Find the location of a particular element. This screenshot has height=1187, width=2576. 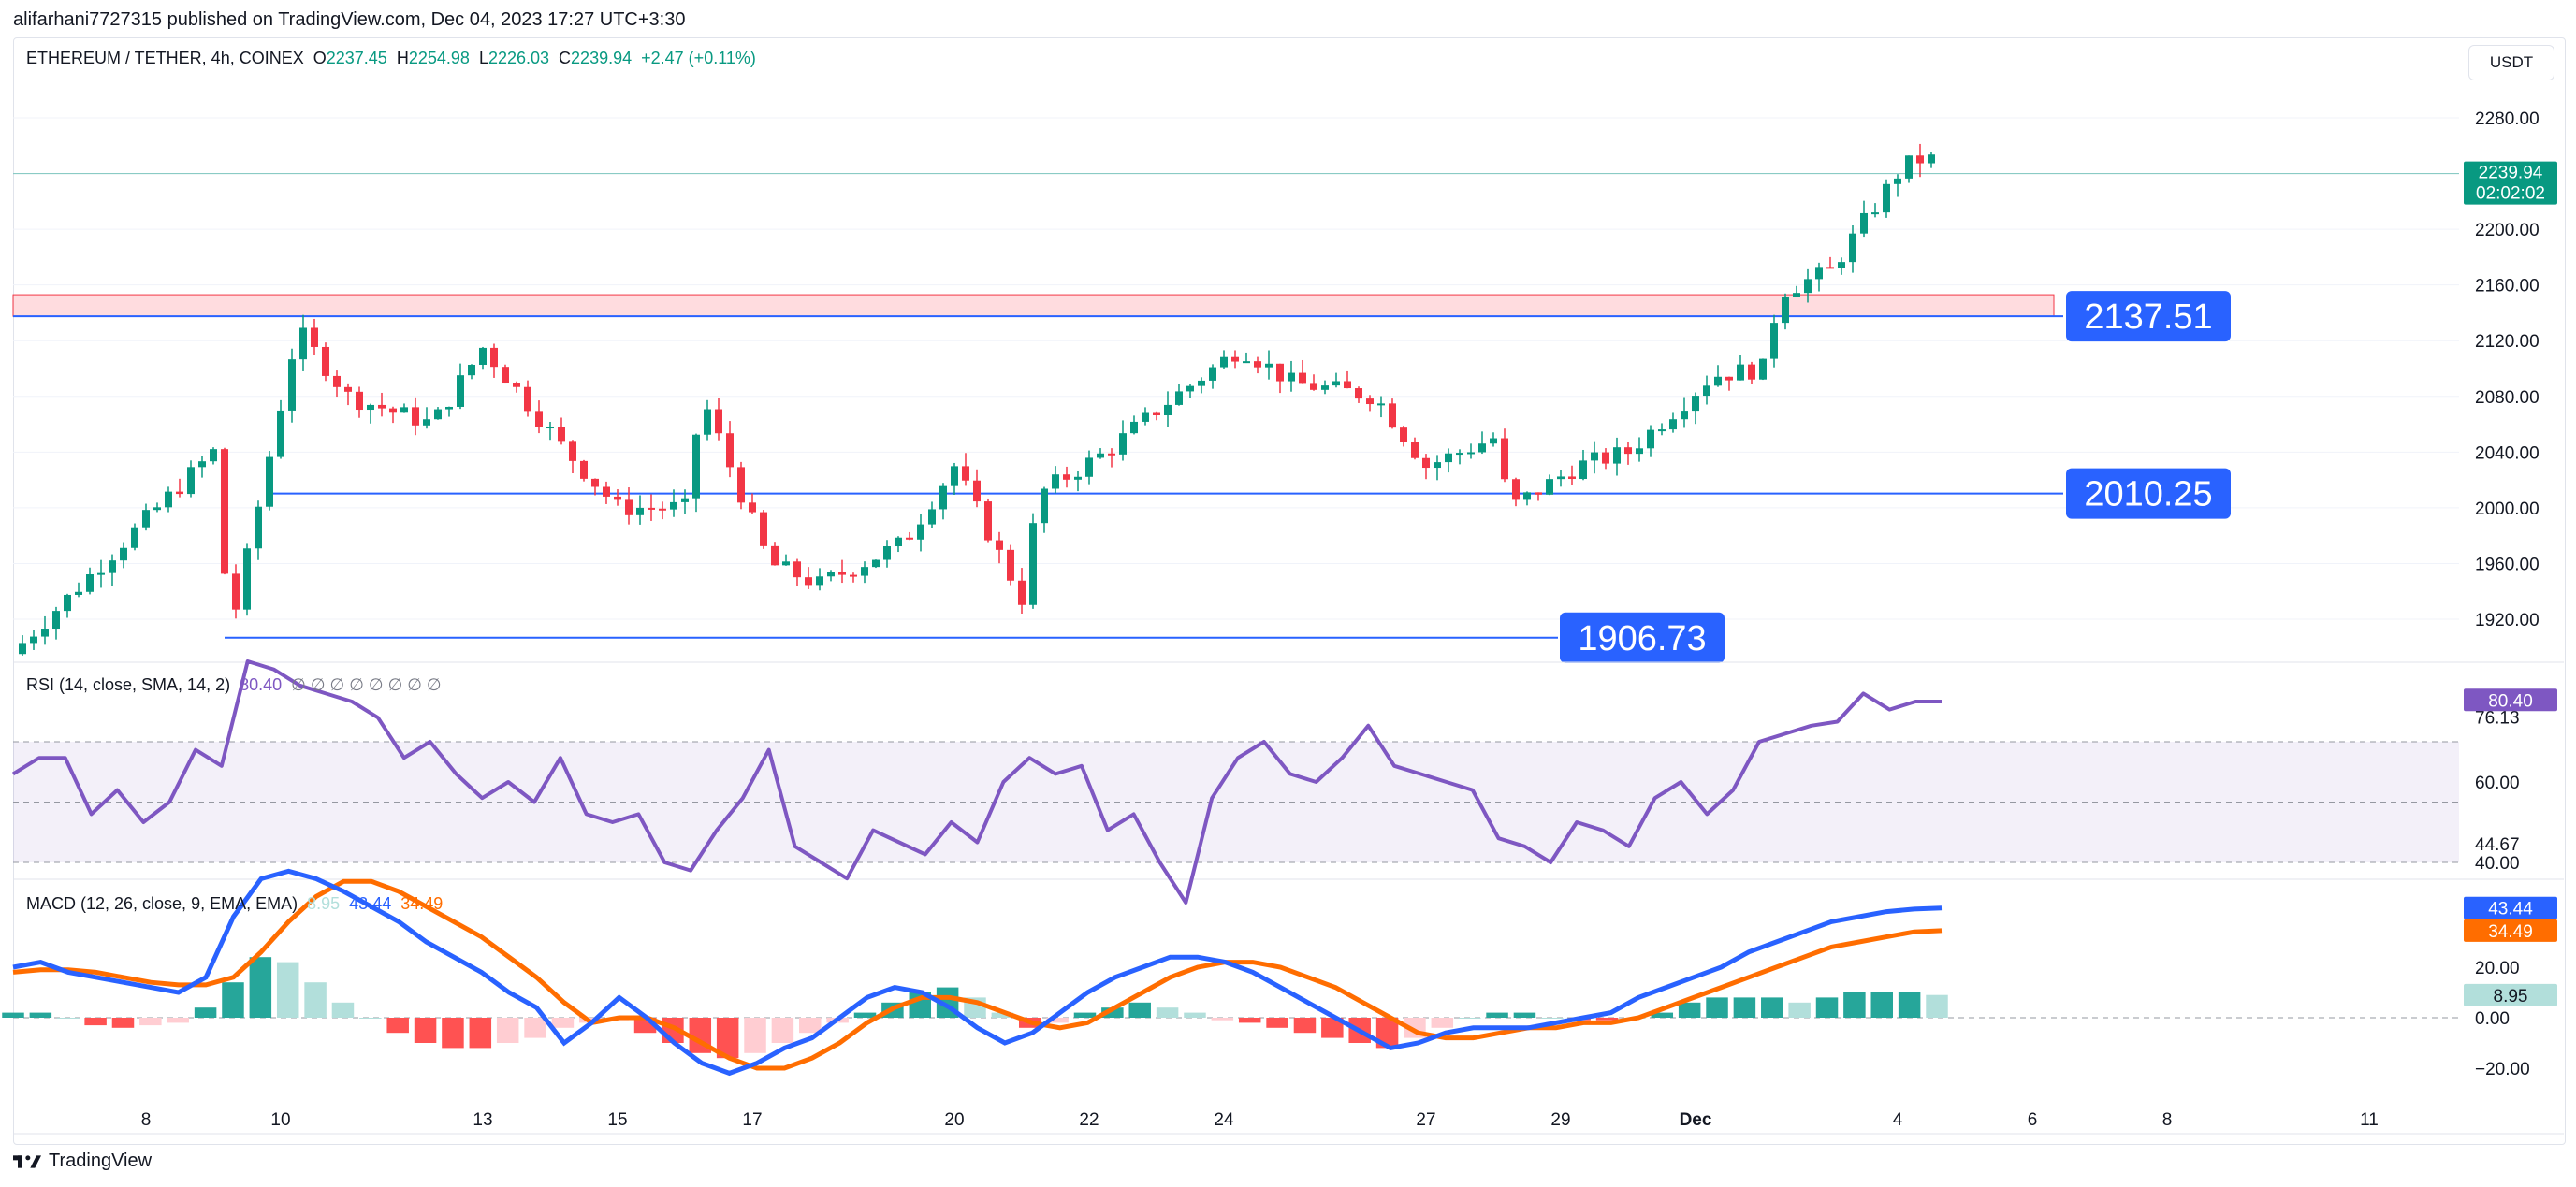

macd-value-label: 43.44 is located at coordinates (2510, 909).